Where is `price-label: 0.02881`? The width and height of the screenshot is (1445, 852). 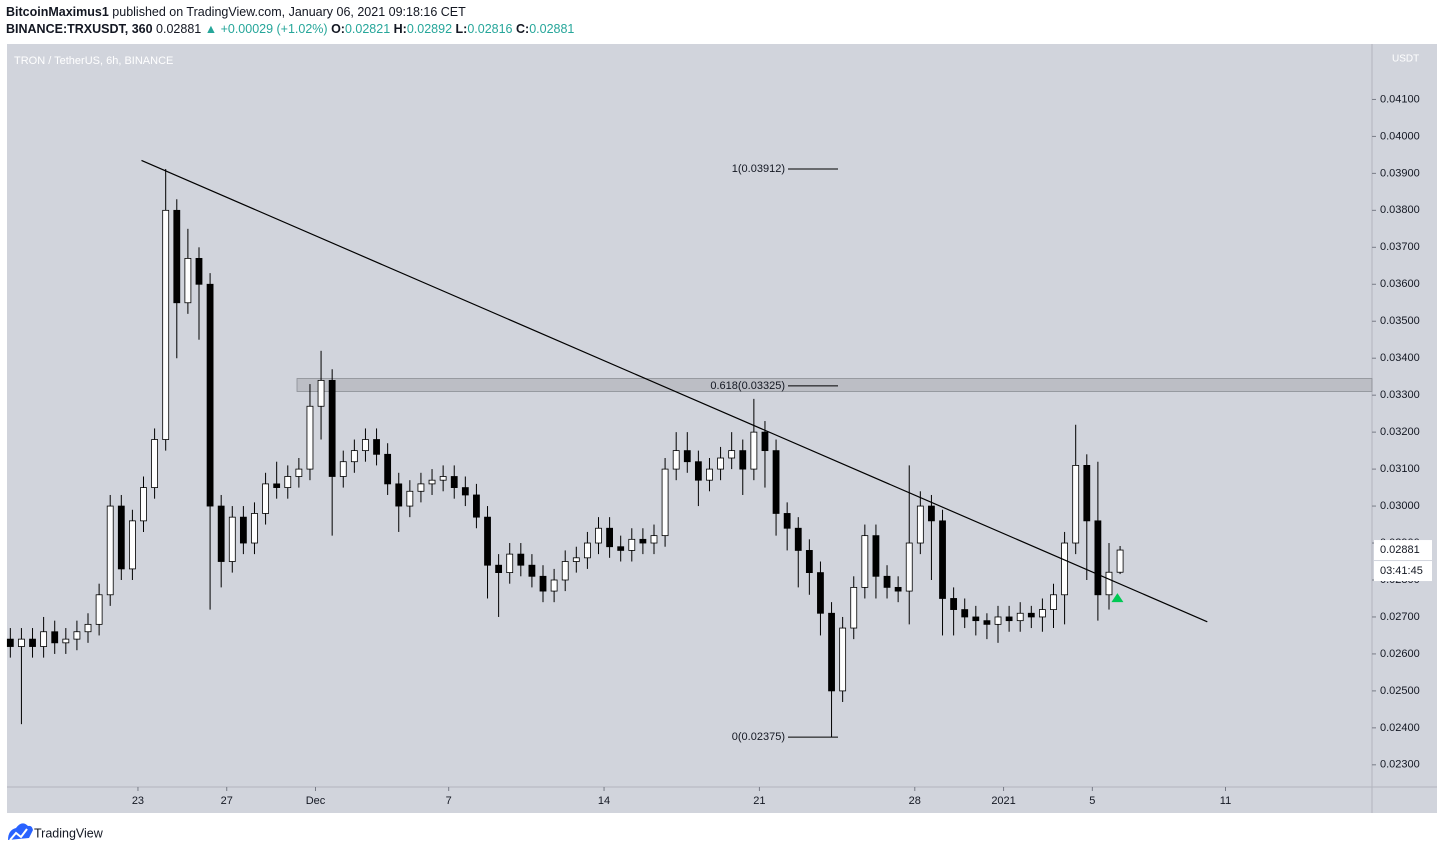
price-label: 0.02881 is located at coordinates (1400, 550).